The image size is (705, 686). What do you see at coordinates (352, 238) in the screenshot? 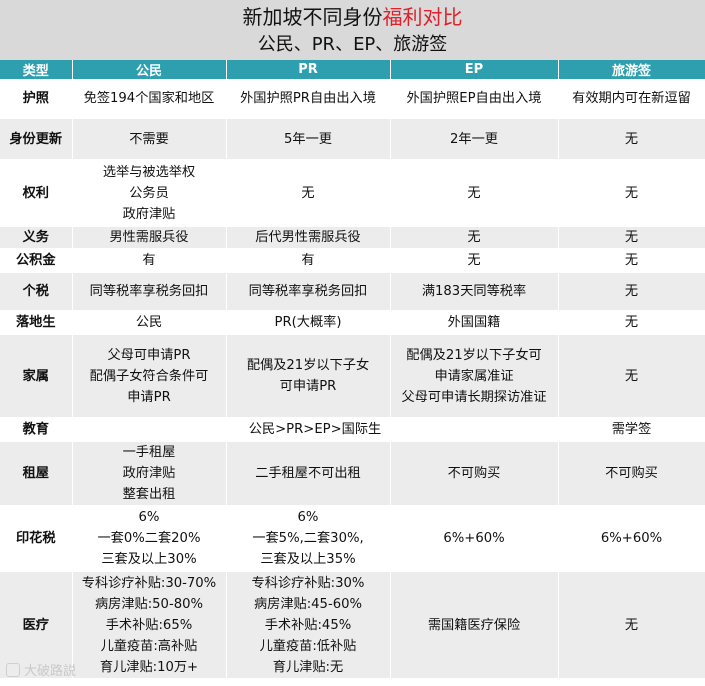
I see `table-row: 义务 男性需服兵役 后代男性需服兵役 无 无` at bounding box center [352, 238].